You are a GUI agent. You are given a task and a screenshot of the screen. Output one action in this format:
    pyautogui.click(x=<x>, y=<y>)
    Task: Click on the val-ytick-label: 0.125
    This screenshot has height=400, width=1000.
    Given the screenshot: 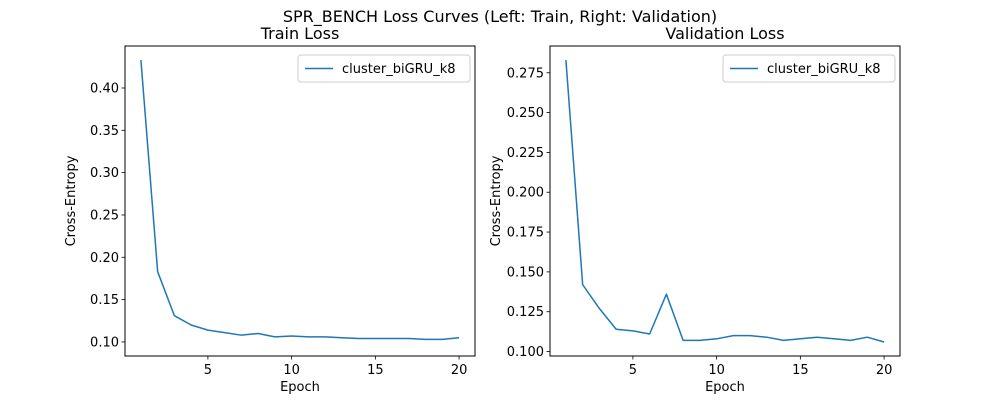 What is the action you would take?
    pyautogui.click(x=525, y=312)
    